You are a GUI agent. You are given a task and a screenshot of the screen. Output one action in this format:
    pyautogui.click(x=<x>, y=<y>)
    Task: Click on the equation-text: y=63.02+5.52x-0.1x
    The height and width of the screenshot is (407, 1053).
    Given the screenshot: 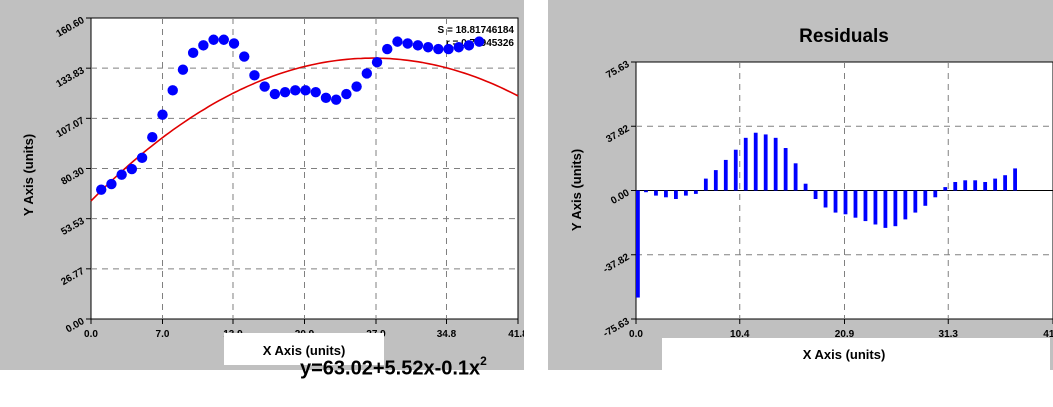 What is the action you would take?
    pyautogui.click(x=390, y=368)
    